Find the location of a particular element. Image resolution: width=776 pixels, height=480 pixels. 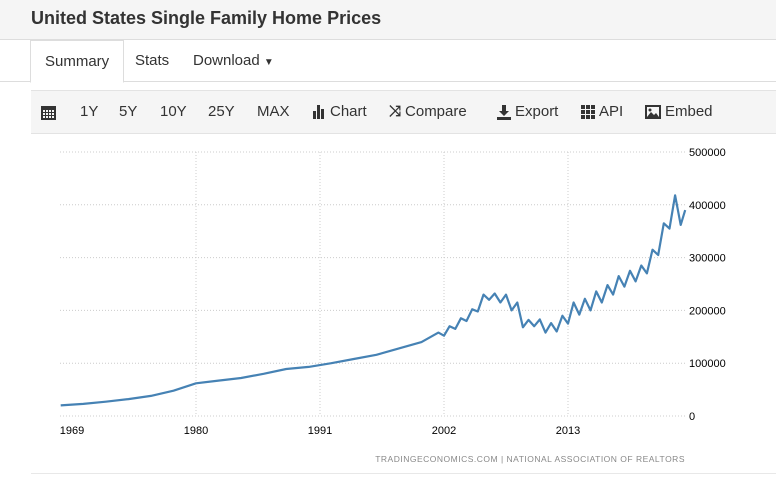

calendar-button is located at coordinates (48, 112).